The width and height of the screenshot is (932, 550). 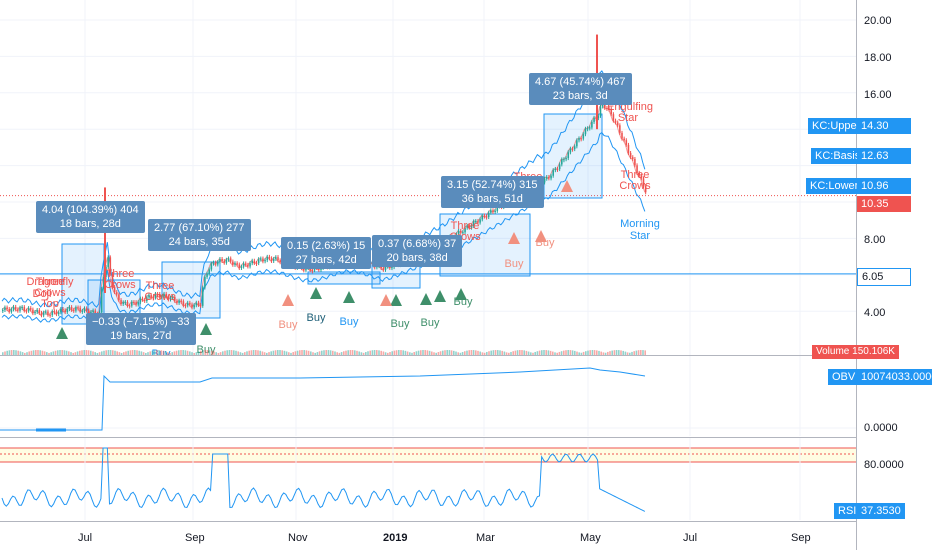 I want to click on rsi-pane, so click(x=428, y=479).